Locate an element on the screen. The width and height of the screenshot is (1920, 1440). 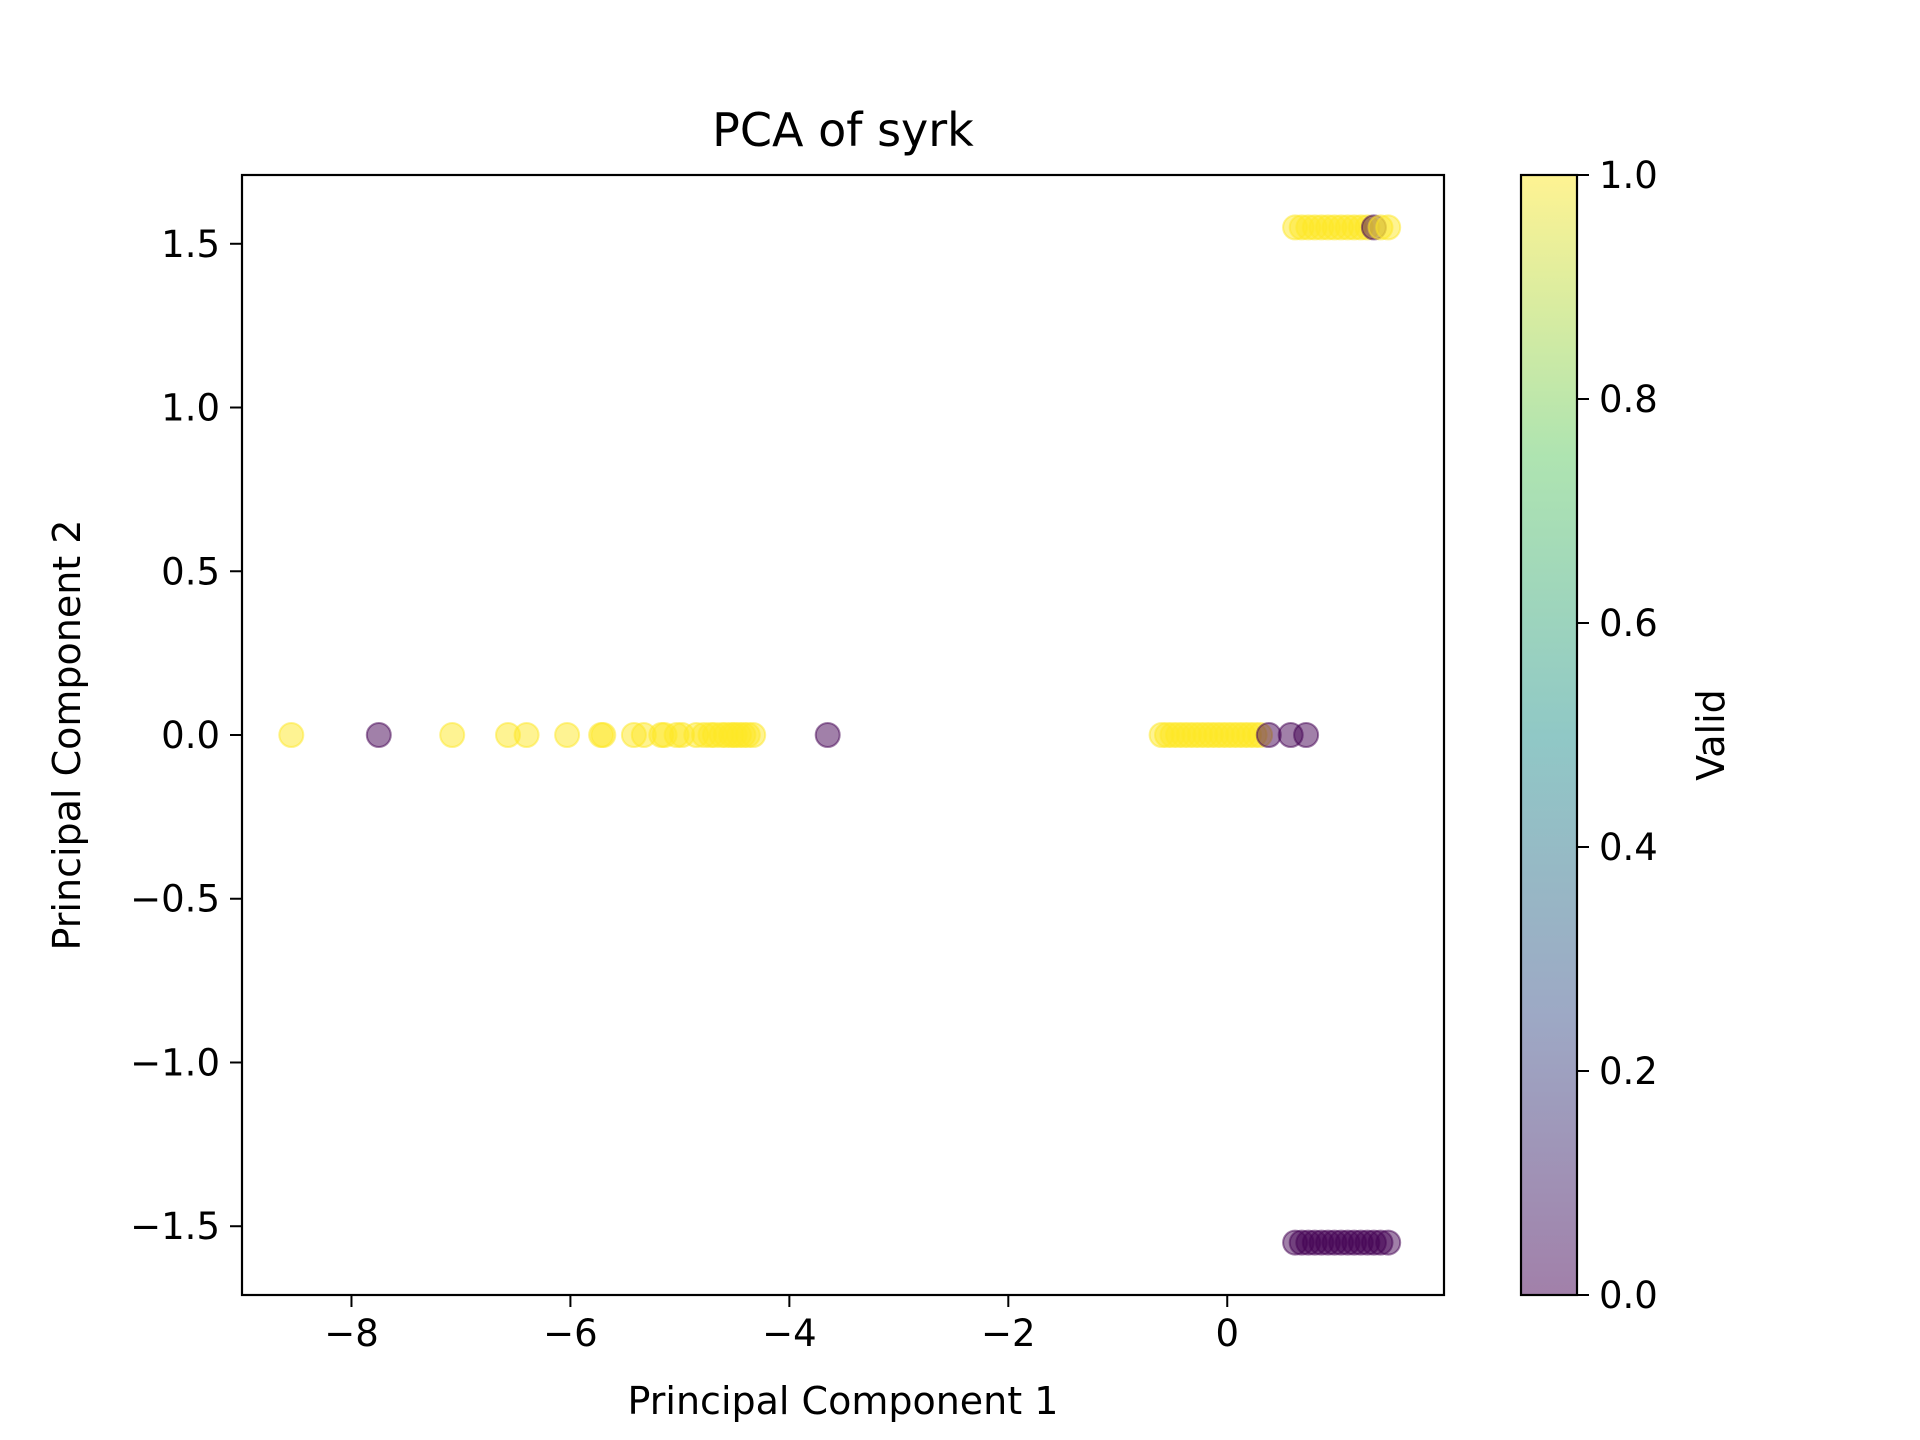
colorbar: 0.0 0.2 0.4 0.6 0.8 1.0 Valid is located at coordinates (1626, 735).